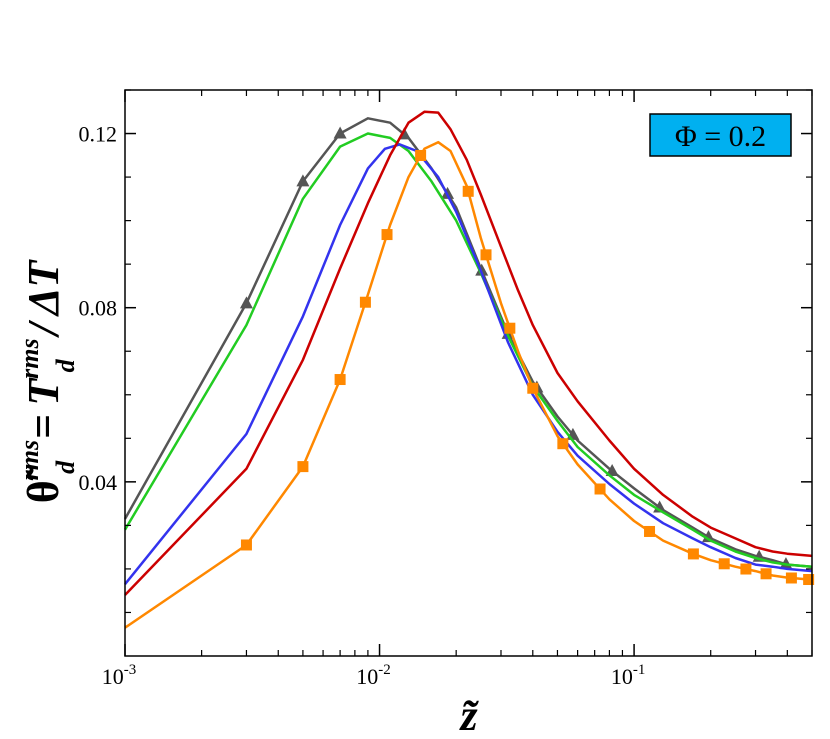 The image size is (830, 739). Describe the element at coordinates (98, 134) in the screenshot. I see `y-tick-label-2: 0.12` at that location.